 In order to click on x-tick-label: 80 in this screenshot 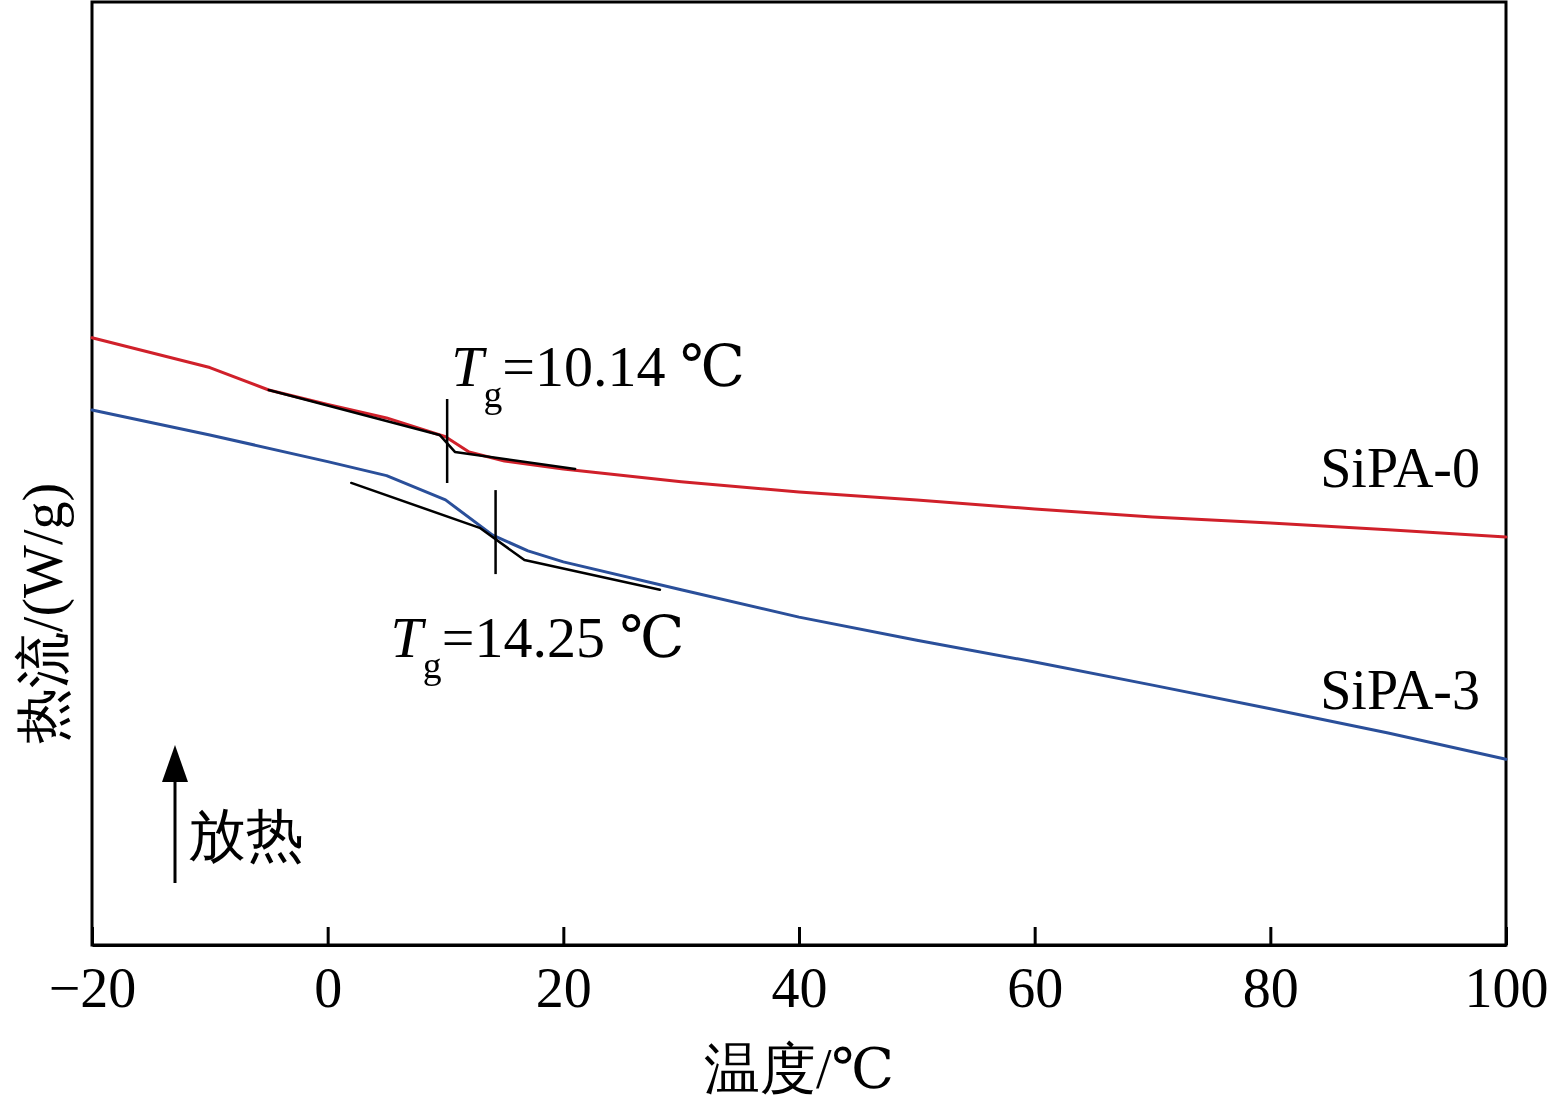, I will do `click(1270, 987)`.